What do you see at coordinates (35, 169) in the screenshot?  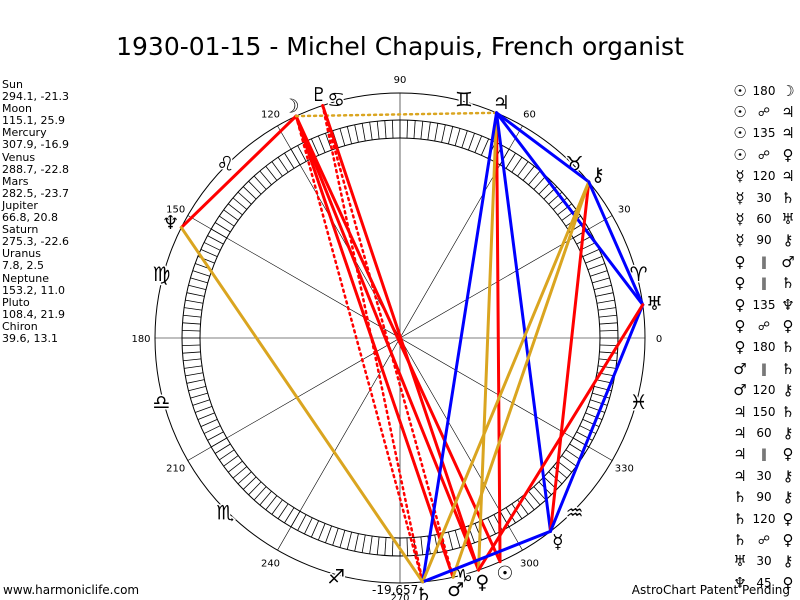 I see `planet-coords-venus: 288.7, -22.8` at bounding box center [35, 169].